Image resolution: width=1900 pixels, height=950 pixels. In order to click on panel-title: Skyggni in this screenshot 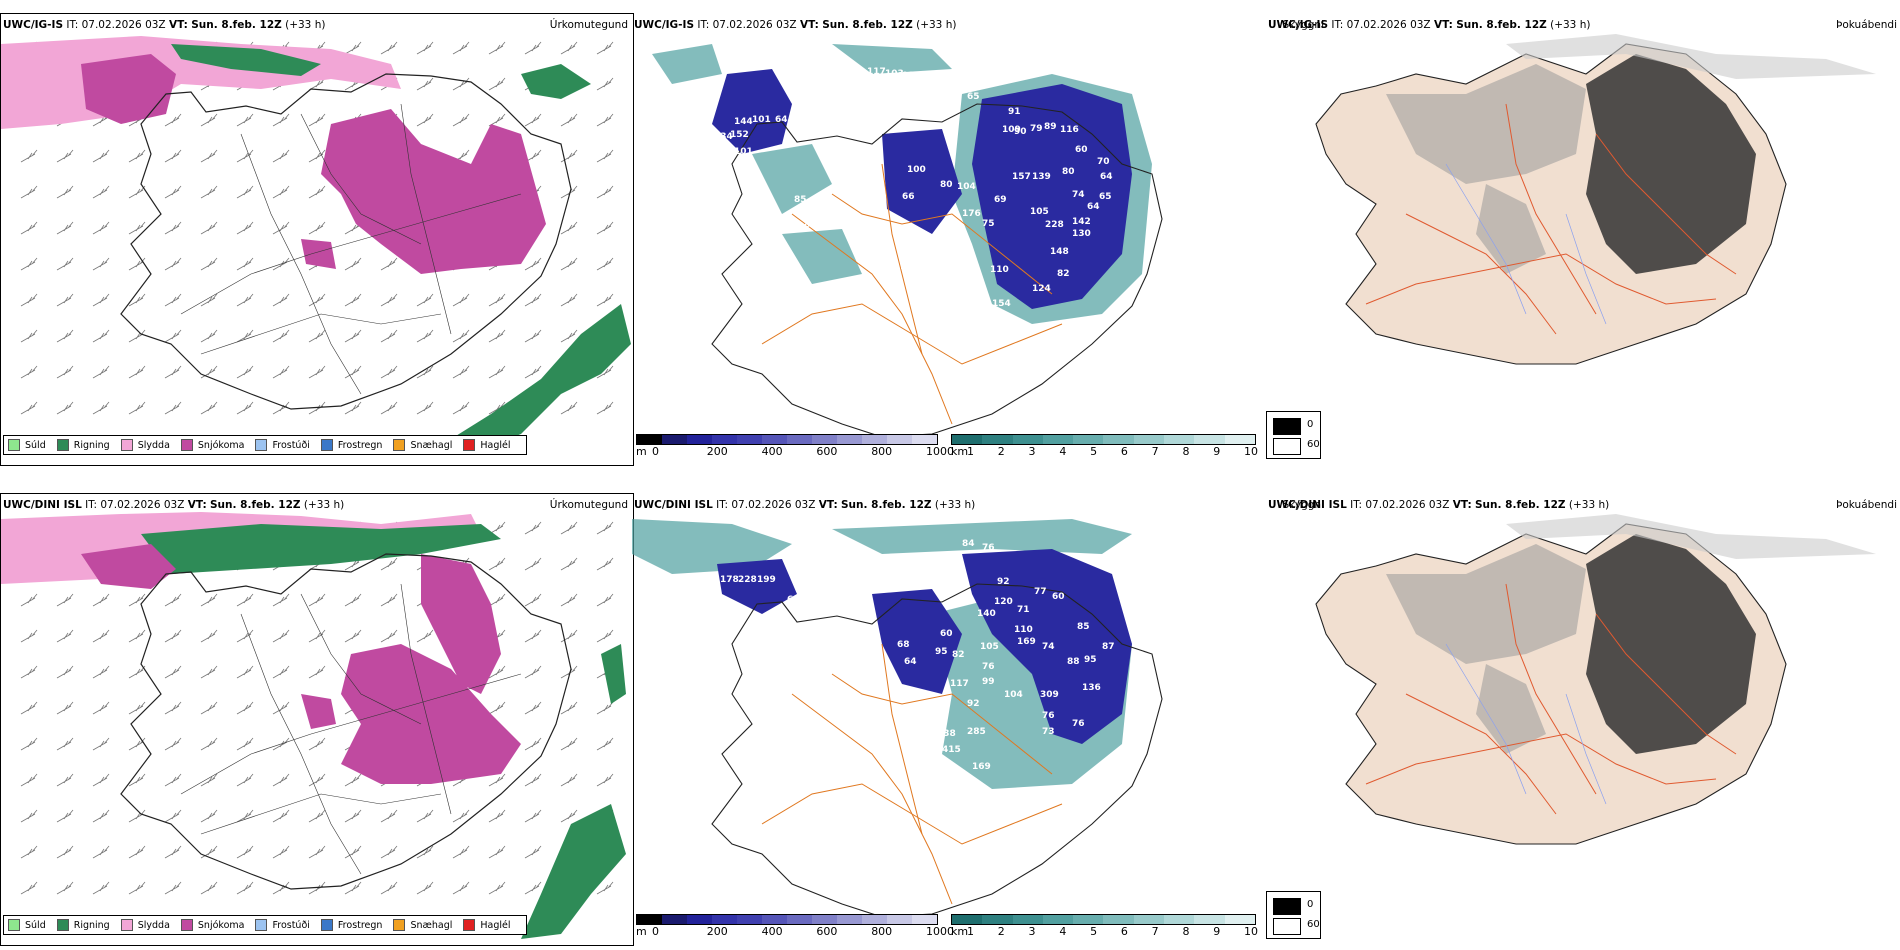, I will do `click(1303, 505)`.